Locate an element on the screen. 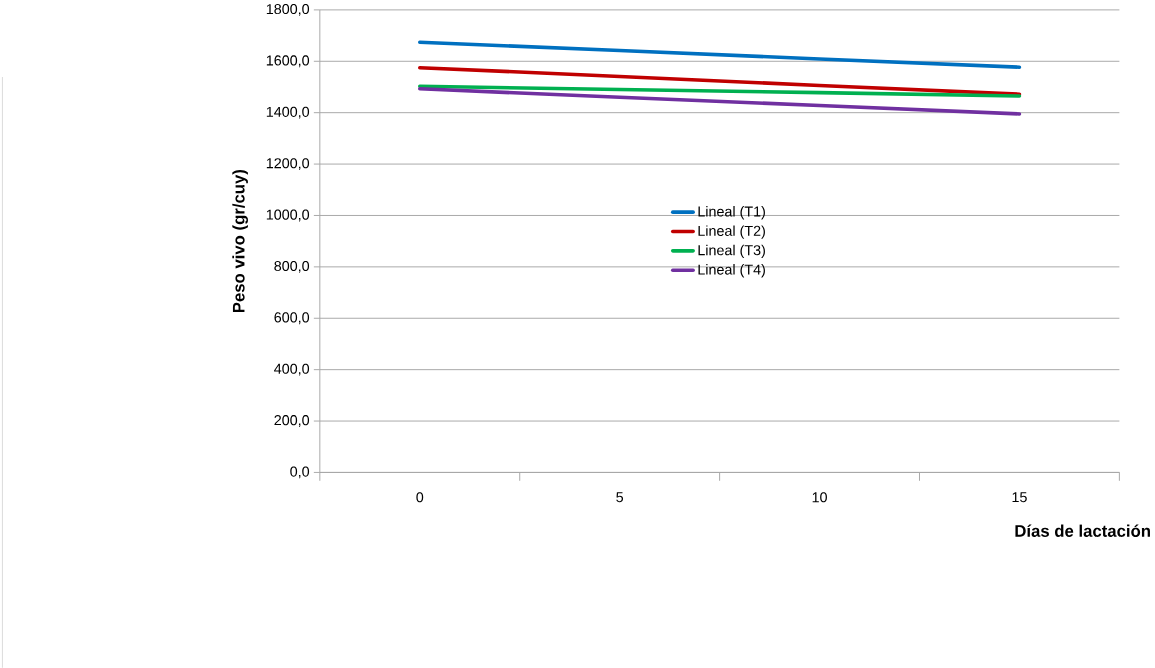 The width and height of the screenshot is (1155, 668). y-tick-label: 1400,0 is located at coordinates (288, 112).